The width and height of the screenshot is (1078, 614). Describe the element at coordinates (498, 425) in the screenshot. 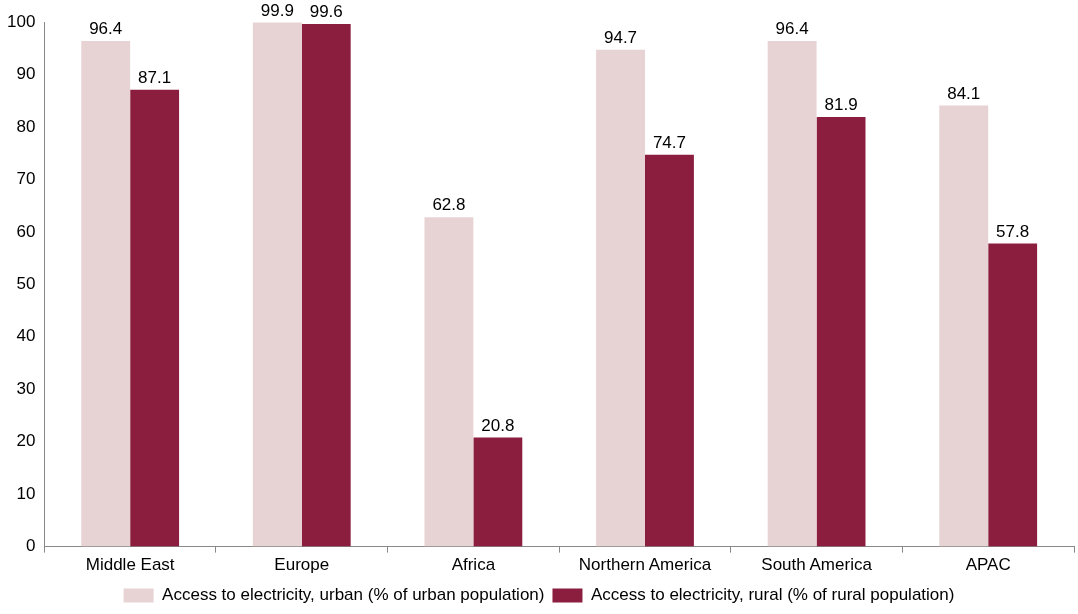

I see `data-label: 20.8` at that location.